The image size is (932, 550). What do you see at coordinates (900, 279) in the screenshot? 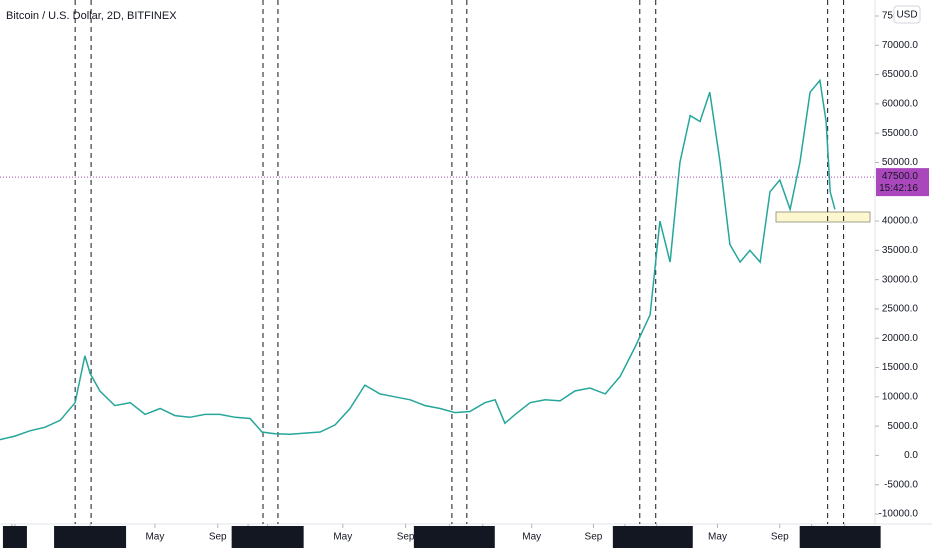
I see `y-tick-label: 30000.0` at bounding box center [900, 279].